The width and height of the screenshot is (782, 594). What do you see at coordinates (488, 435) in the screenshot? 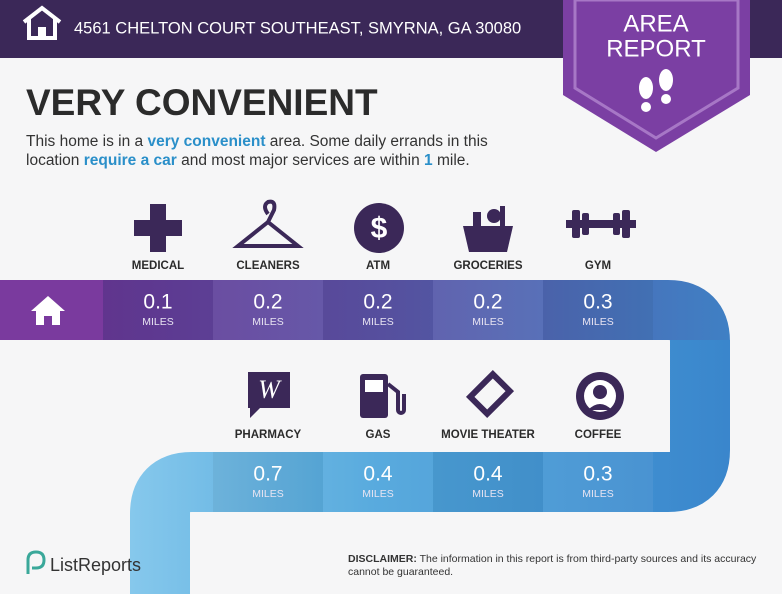
I see `service-label: MOVIE THEATER` at bounding box center [488, 435].